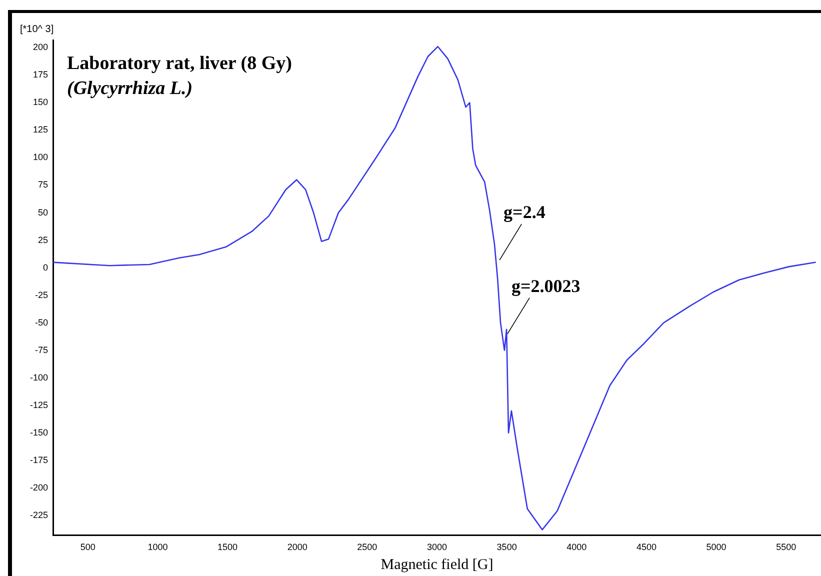 The width and height of the screenshot is (821, 576). What do you see at coordinates (39, 487) in the screenshot?
I see `y-tick-label: -200` at bounding box center [39, 487].